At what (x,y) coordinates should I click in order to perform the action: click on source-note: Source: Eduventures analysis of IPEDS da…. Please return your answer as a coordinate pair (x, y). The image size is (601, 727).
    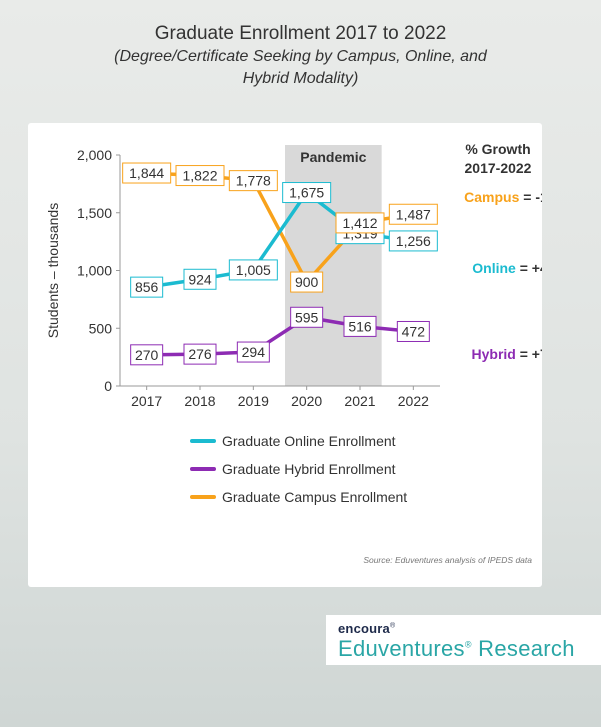
    Looking at the image, I should click on (447, 560).